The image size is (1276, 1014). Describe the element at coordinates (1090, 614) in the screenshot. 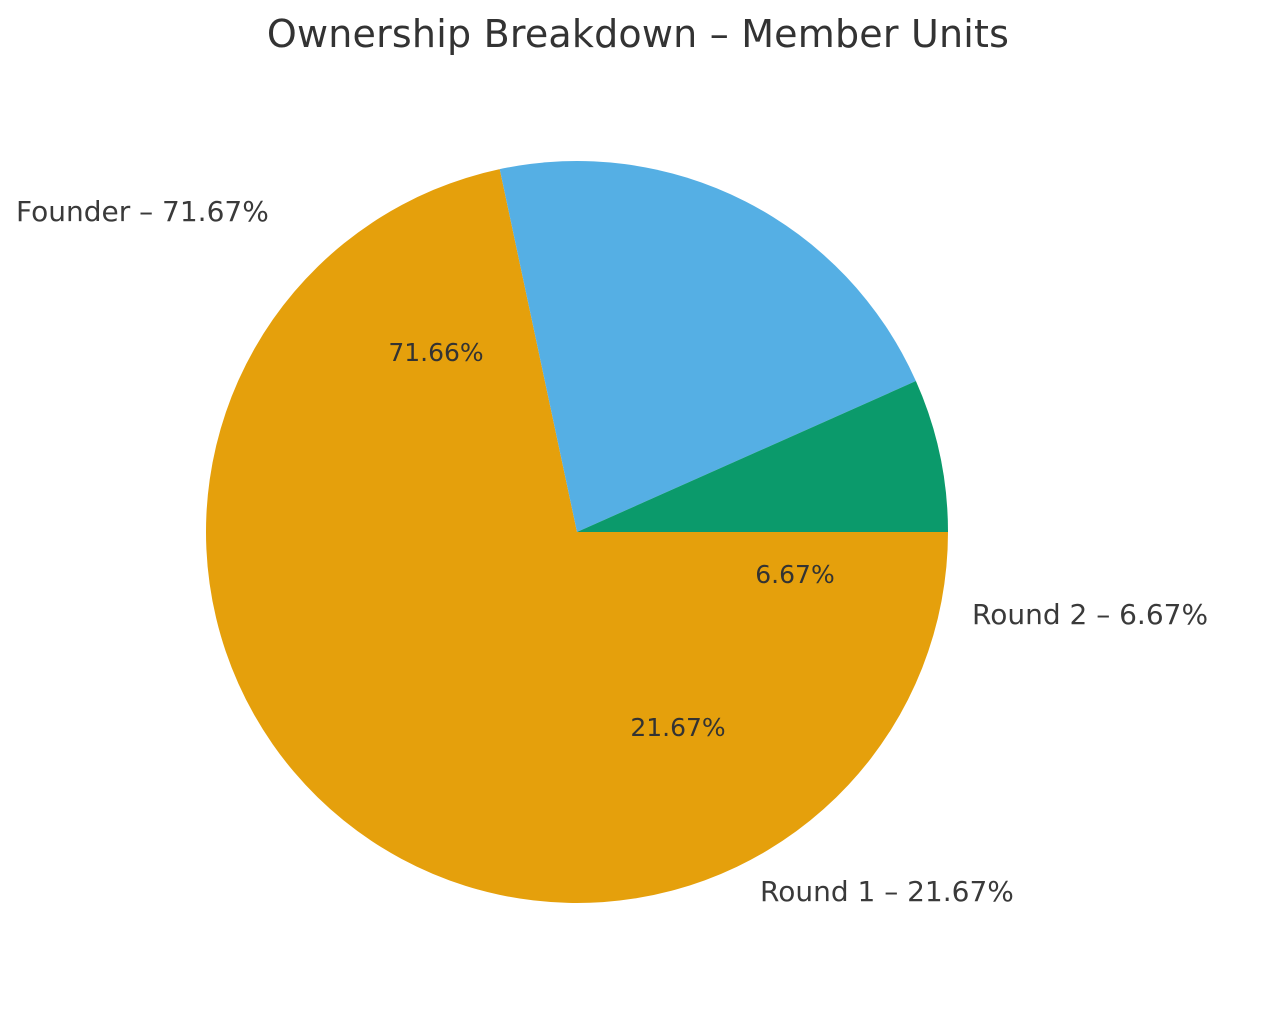

I see `slice-label-round-2: Round 2 – 6.67%` at that location.